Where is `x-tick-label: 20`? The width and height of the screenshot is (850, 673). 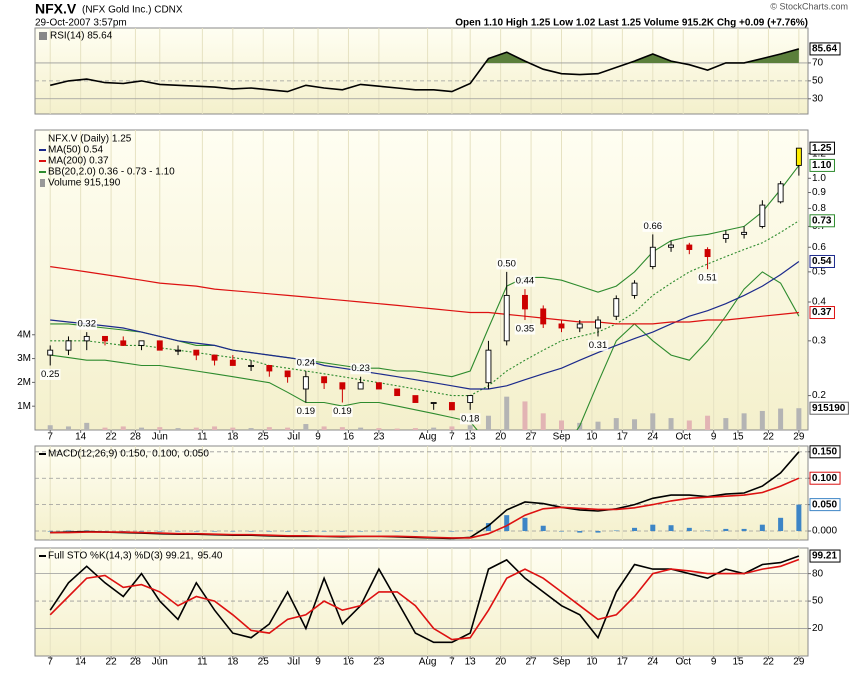
x-tick-label: 20 is located at coordinates (501, 437).